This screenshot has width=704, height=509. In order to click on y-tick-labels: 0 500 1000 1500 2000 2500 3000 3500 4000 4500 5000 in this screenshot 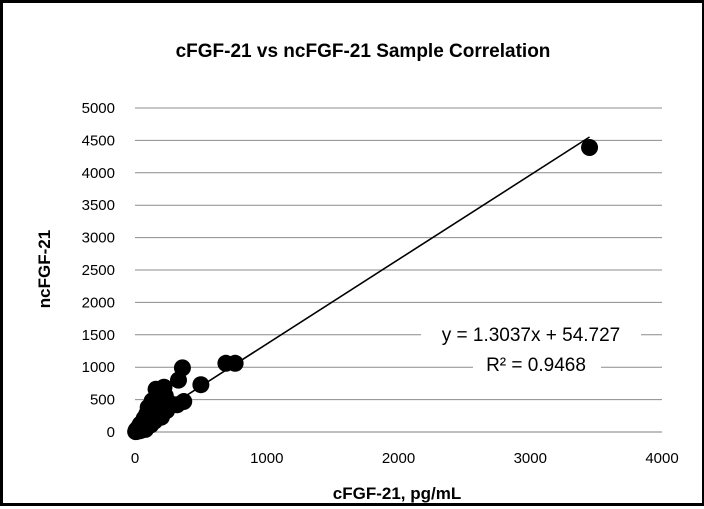, I will do `click(98, 270)`.